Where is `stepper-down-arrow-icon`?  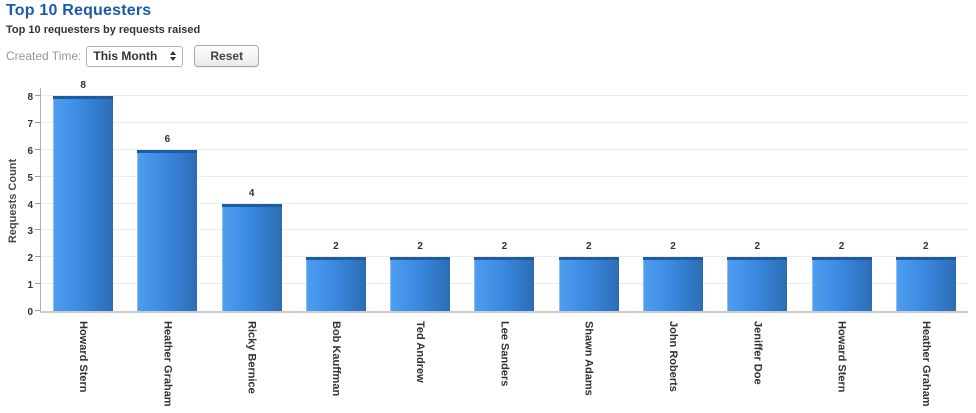
stepper-down-arrow-icon is located at coordinates (173, 59).